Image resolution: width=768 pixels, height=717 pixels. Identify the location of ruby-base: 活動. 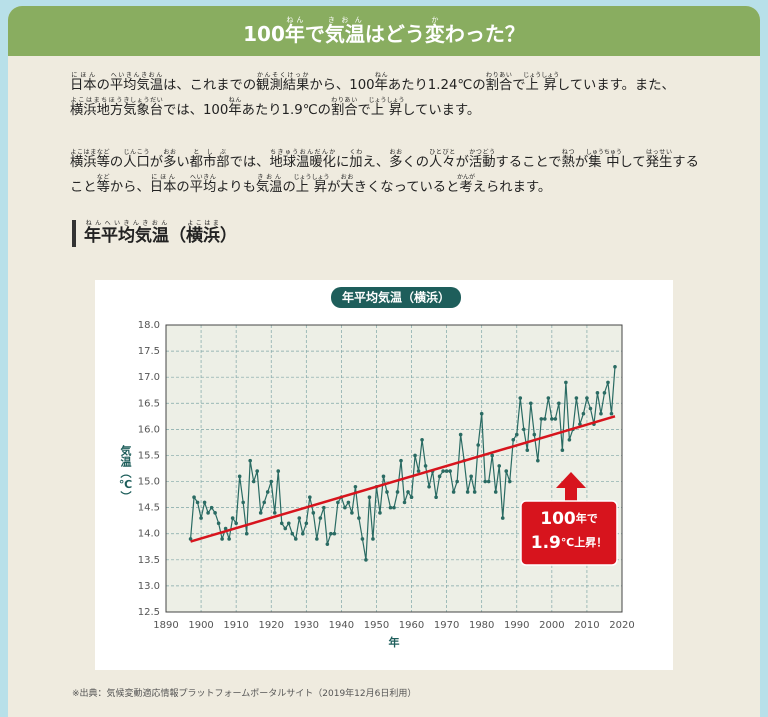
(482, 162).